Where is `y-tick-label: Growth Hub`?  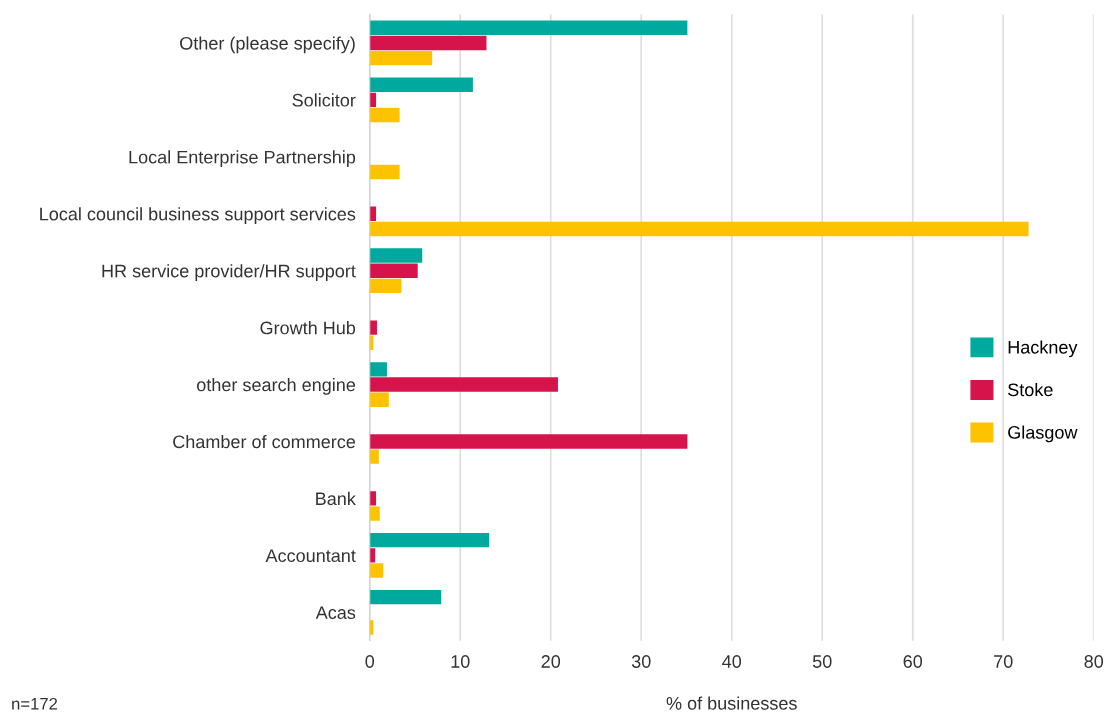
y-tick-label: Growth Hub is located at coordinates (308, 328).